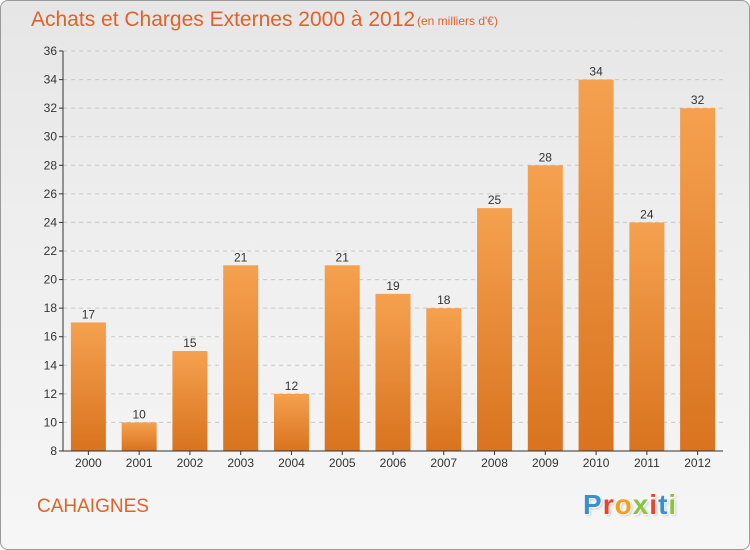  Describe the element at coordinates (139, 414) in the screenshot. I see `bar-value-label: 10` at that location.